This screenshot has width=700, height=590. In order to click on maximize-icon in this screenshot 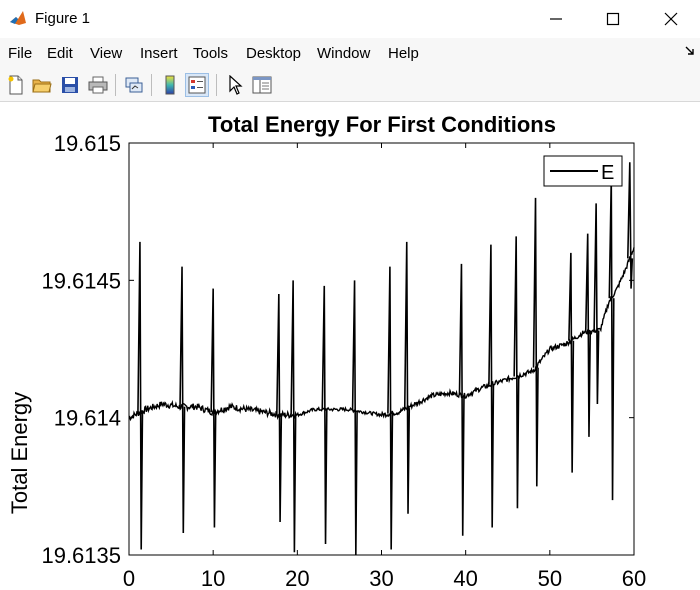, I will do `click(613, 19)`.